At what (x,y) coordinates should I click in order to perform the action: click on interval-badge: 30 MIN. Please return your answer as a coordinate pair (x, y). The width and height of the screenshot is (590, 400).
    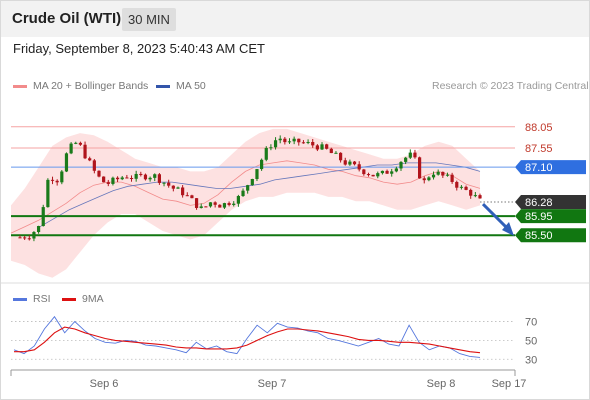
    Looking at the image, I should click on (149, 19).